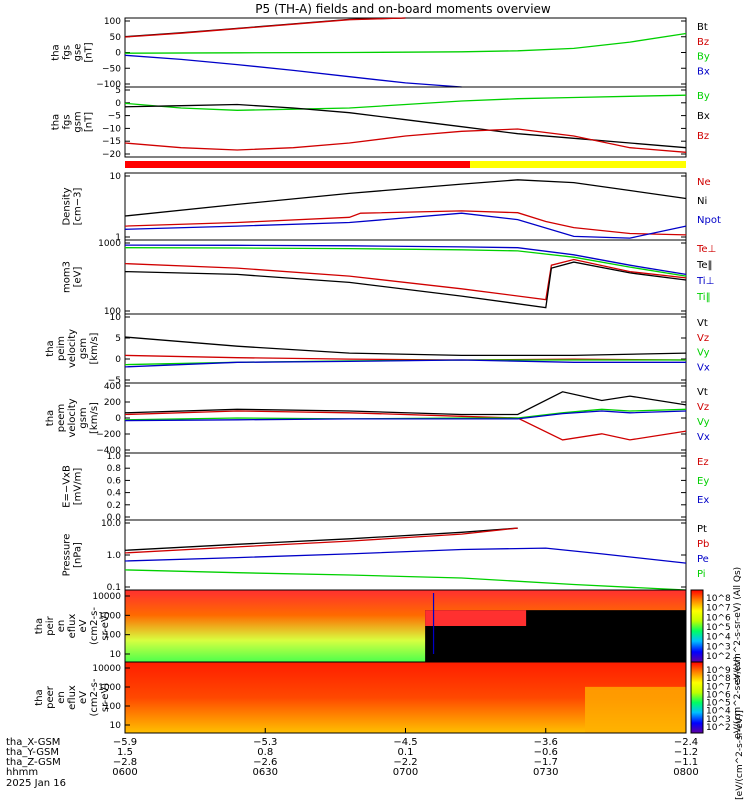 The image size is (750, 805). Describe the element at coordinates (406, 752) in the screenshot. I see `x-tick-label: 0.1` at that location.